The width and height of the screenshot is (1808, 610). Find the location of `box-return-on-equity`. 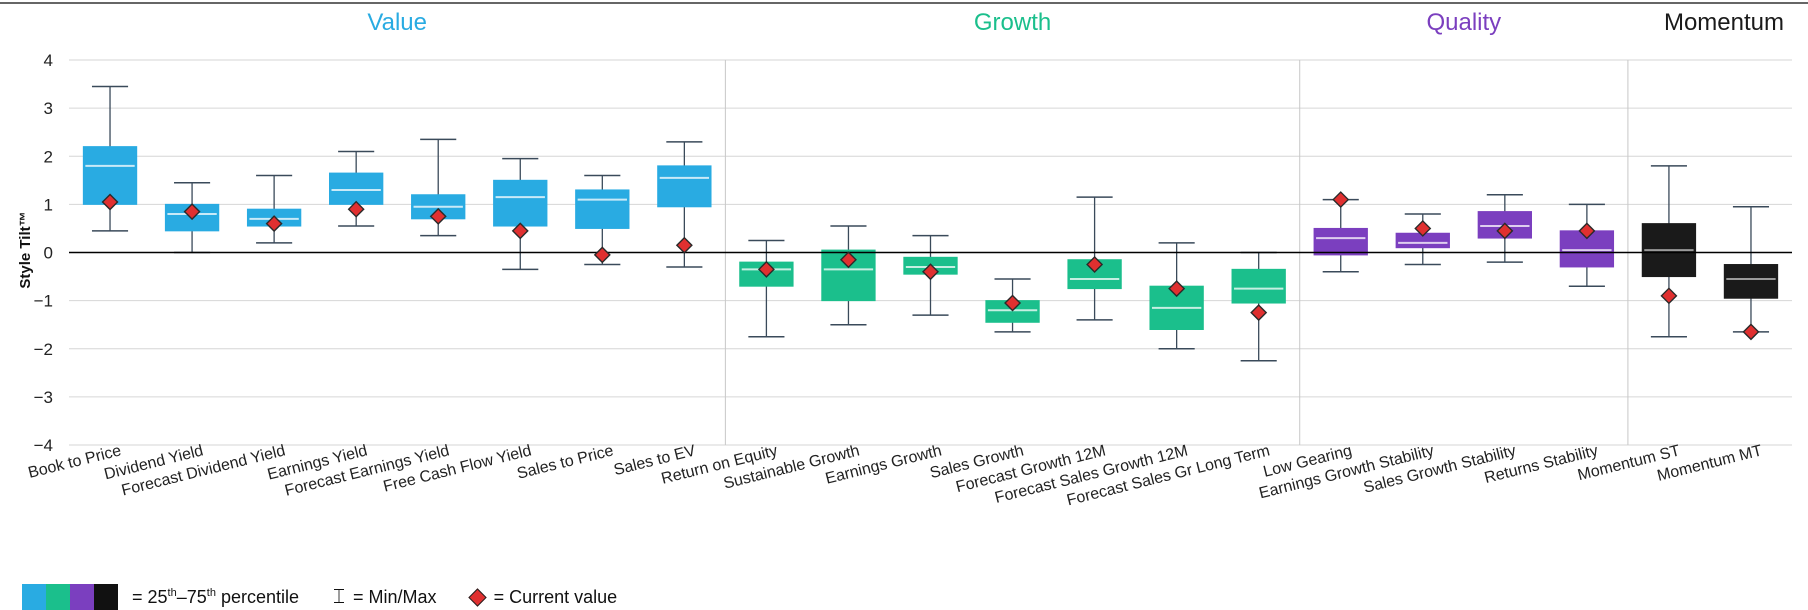

box-return-on-equity is located at coordinates (766, 288).